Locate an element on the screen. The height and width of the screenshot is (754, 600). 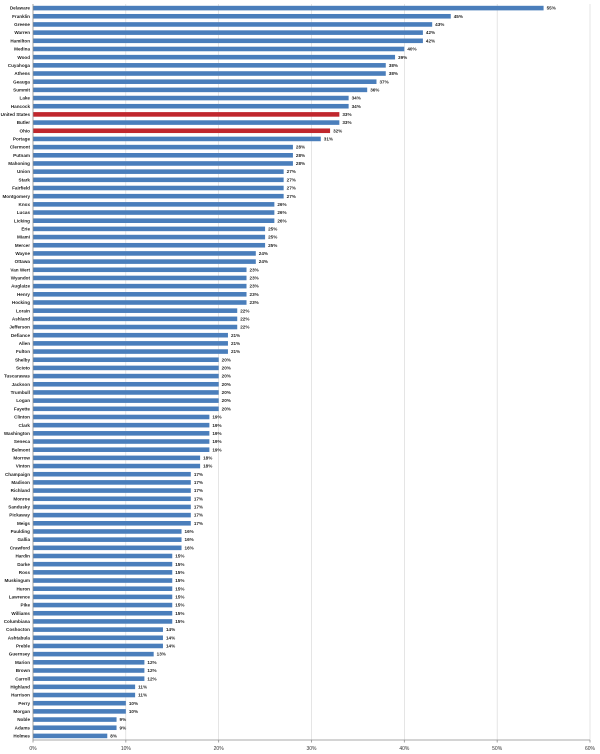
category-label: Jackson is located at coordinates (21, 384).